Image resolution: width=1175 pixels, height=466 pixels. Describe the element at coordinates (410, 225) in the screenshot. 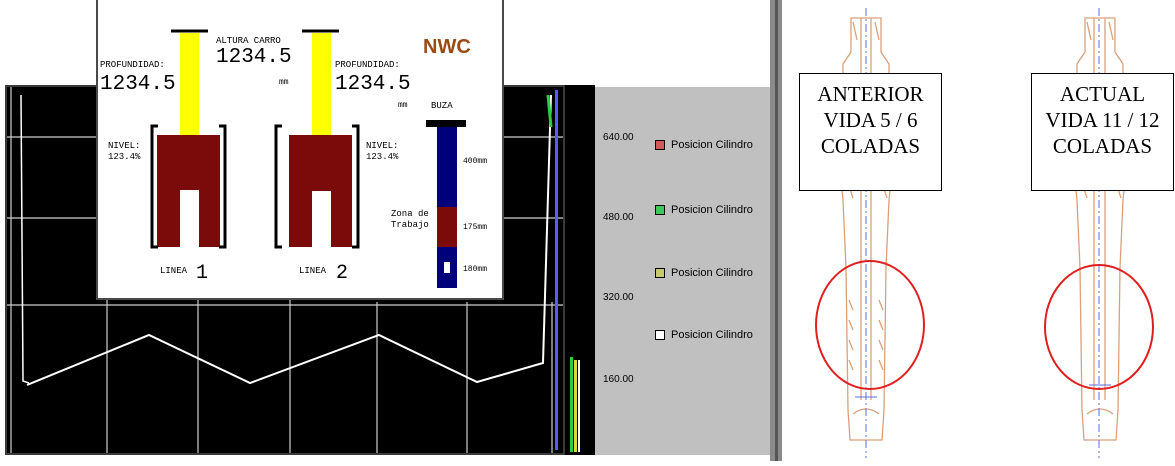

I see `buza-zone-label: Trabajo` at that location.